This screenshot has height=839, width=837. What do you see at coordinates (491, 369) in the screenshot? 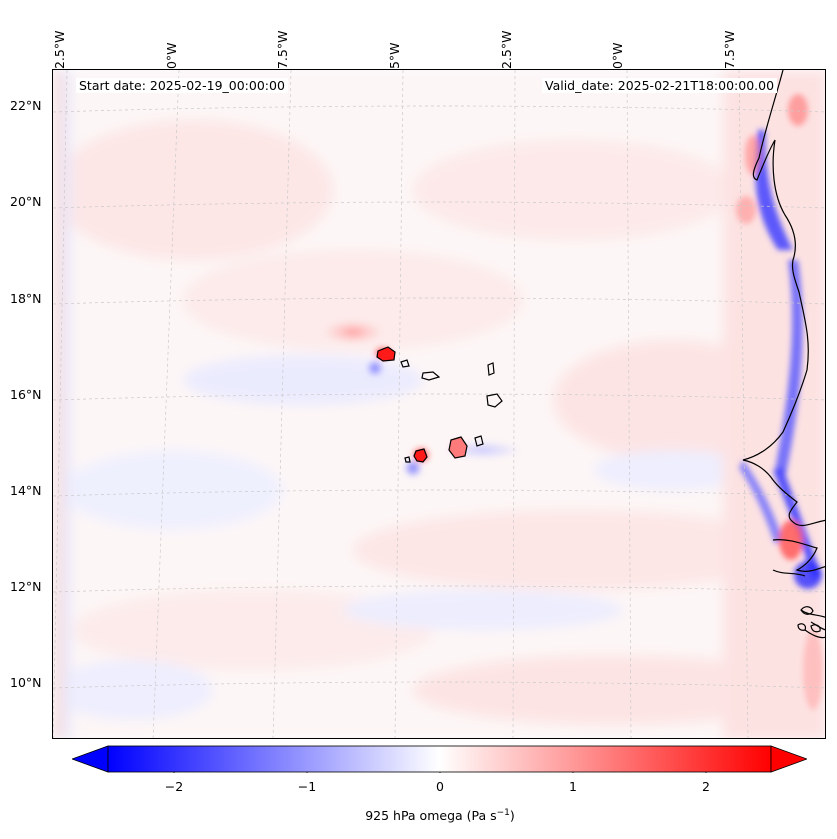
I see `island-sal` at bounding box center [491, 369].